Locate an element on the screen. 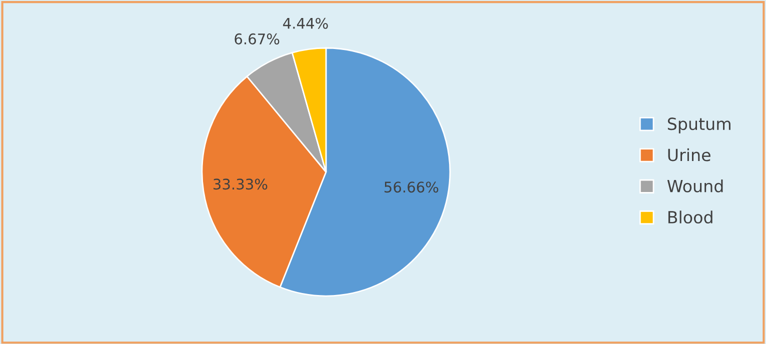 The image size is (766, 344). data-label: 6.67% is located at coordinates (257, 38).